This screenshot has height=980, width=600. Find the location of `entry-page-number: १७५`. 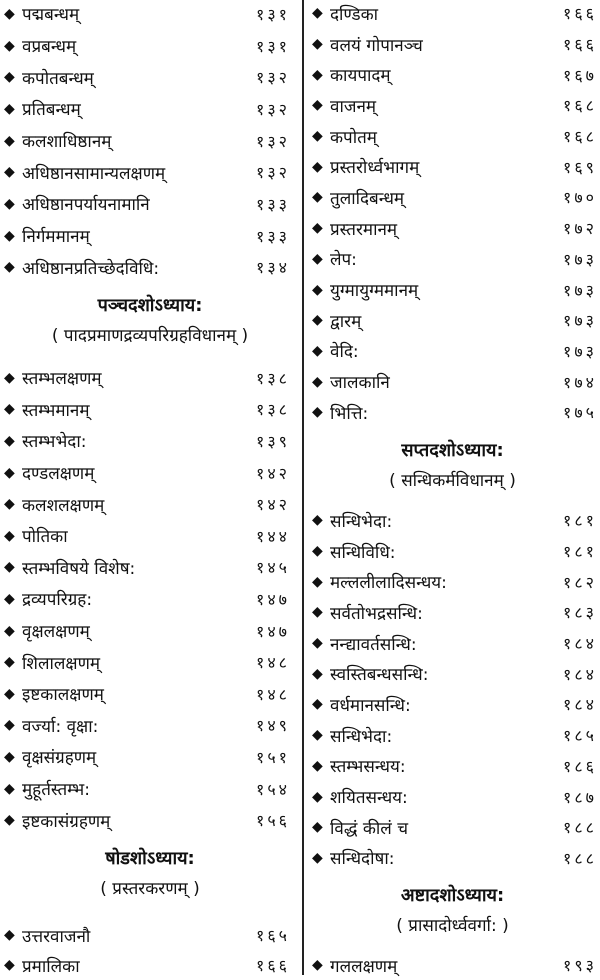

entry-page-number: १७५ is located at coordinates (580, 413).